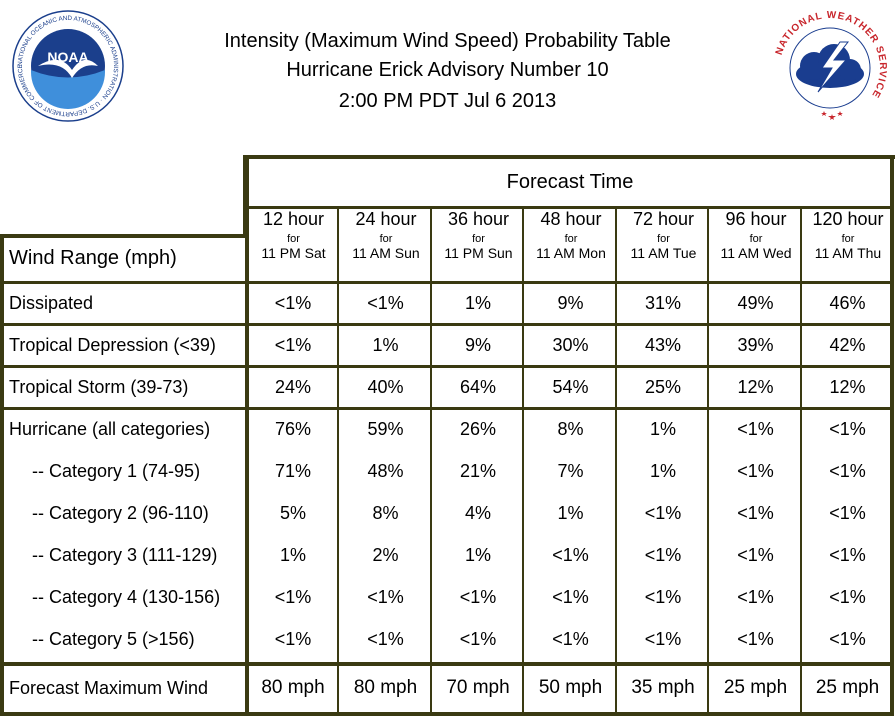 This screenshot has height=716, width=895. I want to click on column-hour: 120 hour, so click(848, 219).